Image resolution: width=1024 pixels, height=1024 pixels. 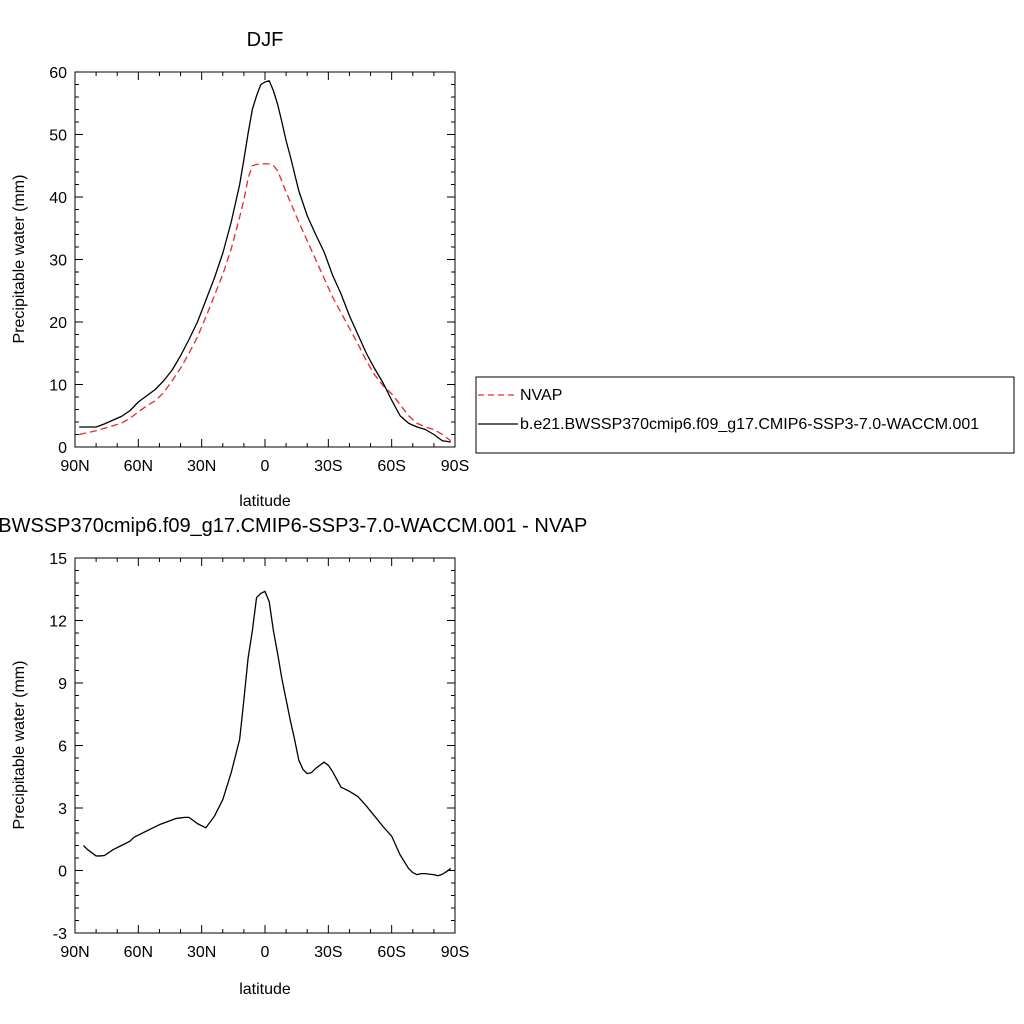 What do you see at coordinates (58, 261) in the screenshot?
I see `y-tick-label: 30` at bounding box center [58, 261].